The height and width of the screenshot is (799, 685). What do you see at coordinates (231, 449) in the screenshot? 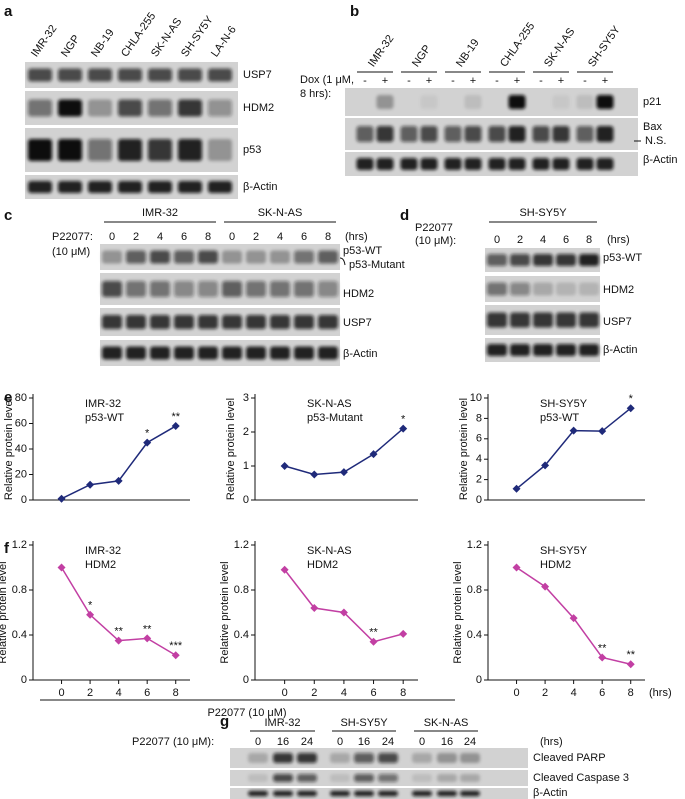
I see `y-axis-label: Relative protein level` at bounding box center [231, 449].